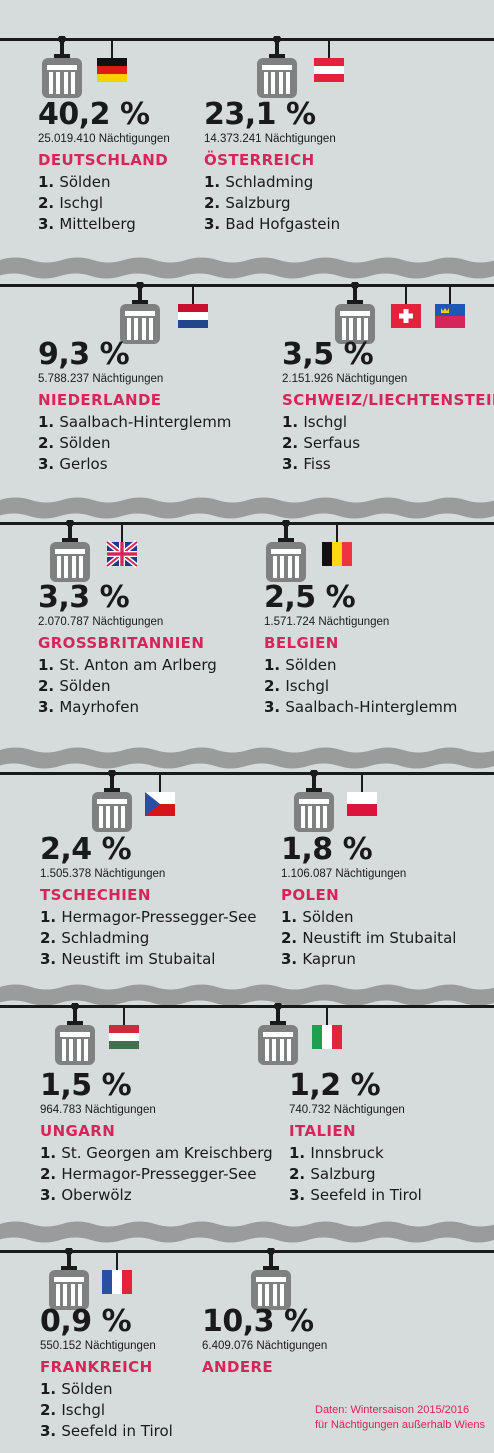 The height and width of the screenshot is (1453, 494). What do you see at coordinates (260, 114) in the screenshot?
I see `share-percent: 23,1 %` at bounding box center [260, 114].